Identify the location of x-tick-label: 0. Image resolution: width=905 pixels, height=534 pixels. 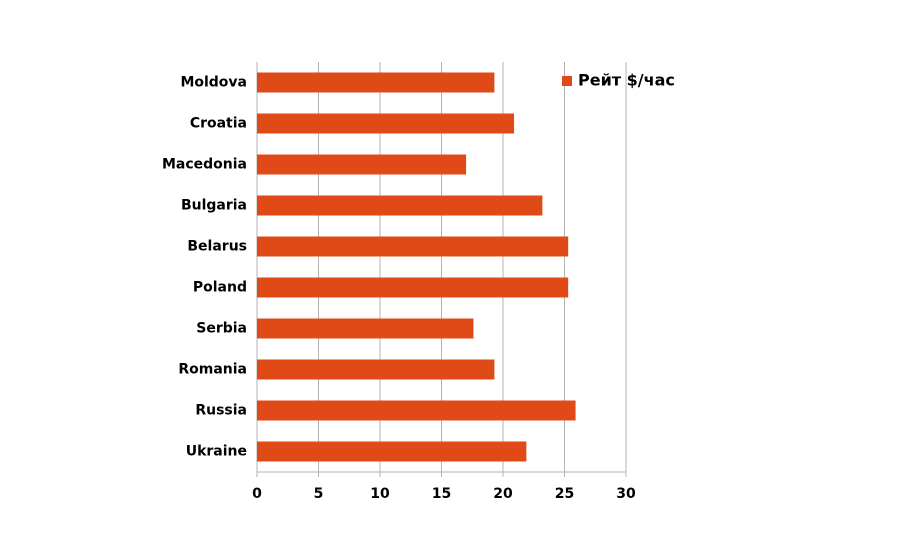
(257, 494).